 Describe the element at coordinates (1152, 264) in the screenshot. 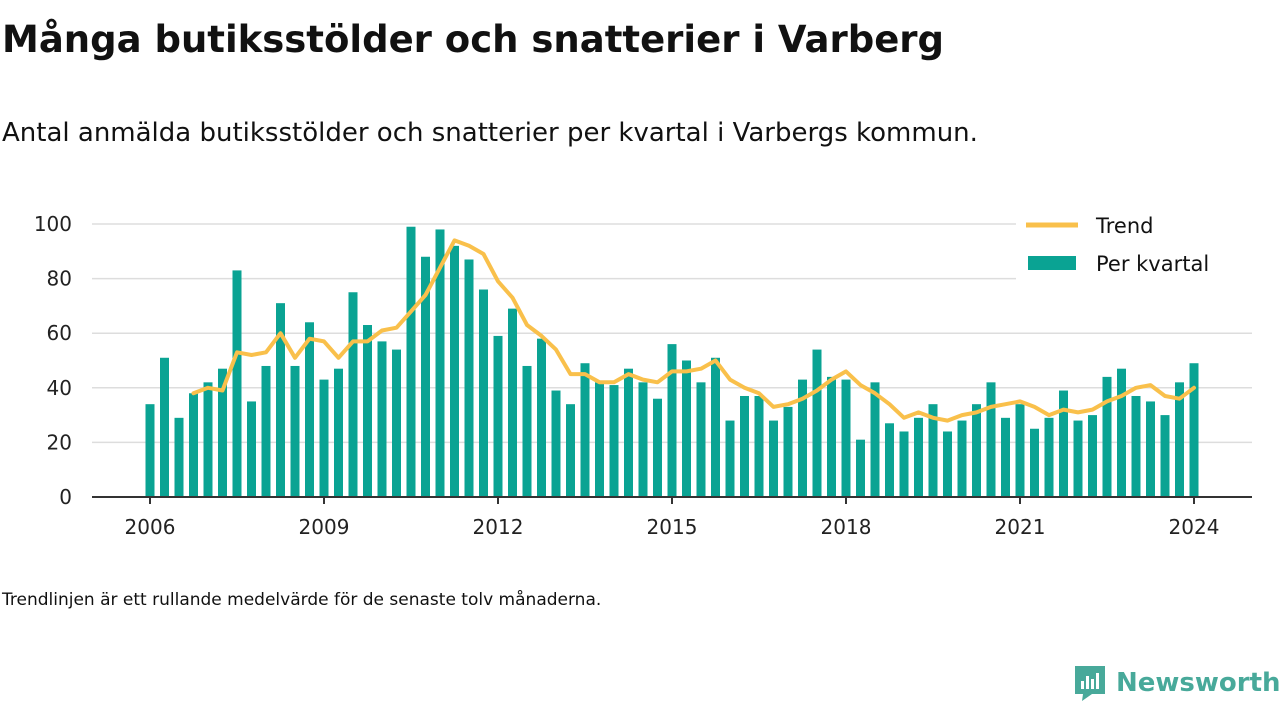

I see `legend-bar-label: Per kvartal` at that location.